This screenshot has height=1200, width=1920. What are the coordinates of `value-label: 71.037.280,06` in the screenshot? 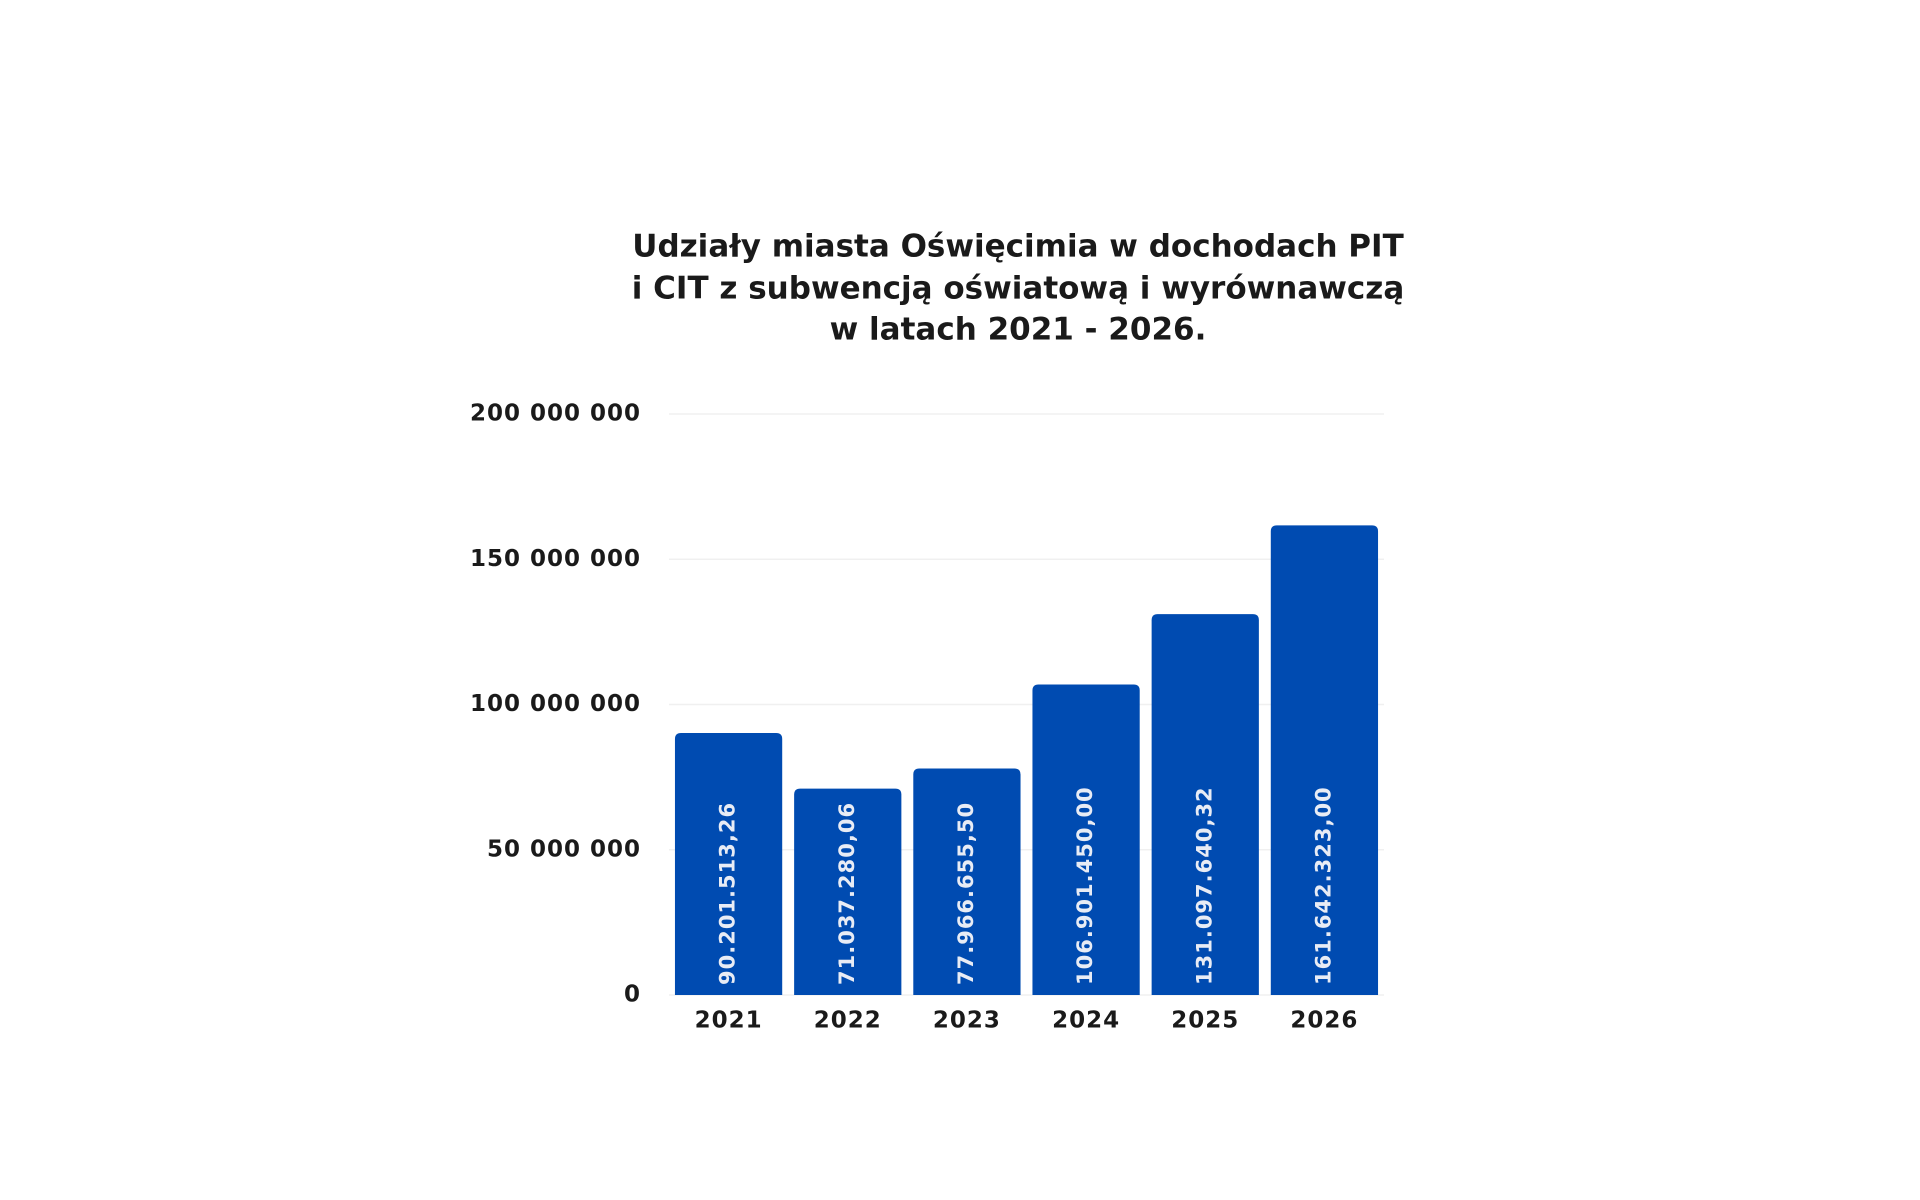 It's located at (847, 893).